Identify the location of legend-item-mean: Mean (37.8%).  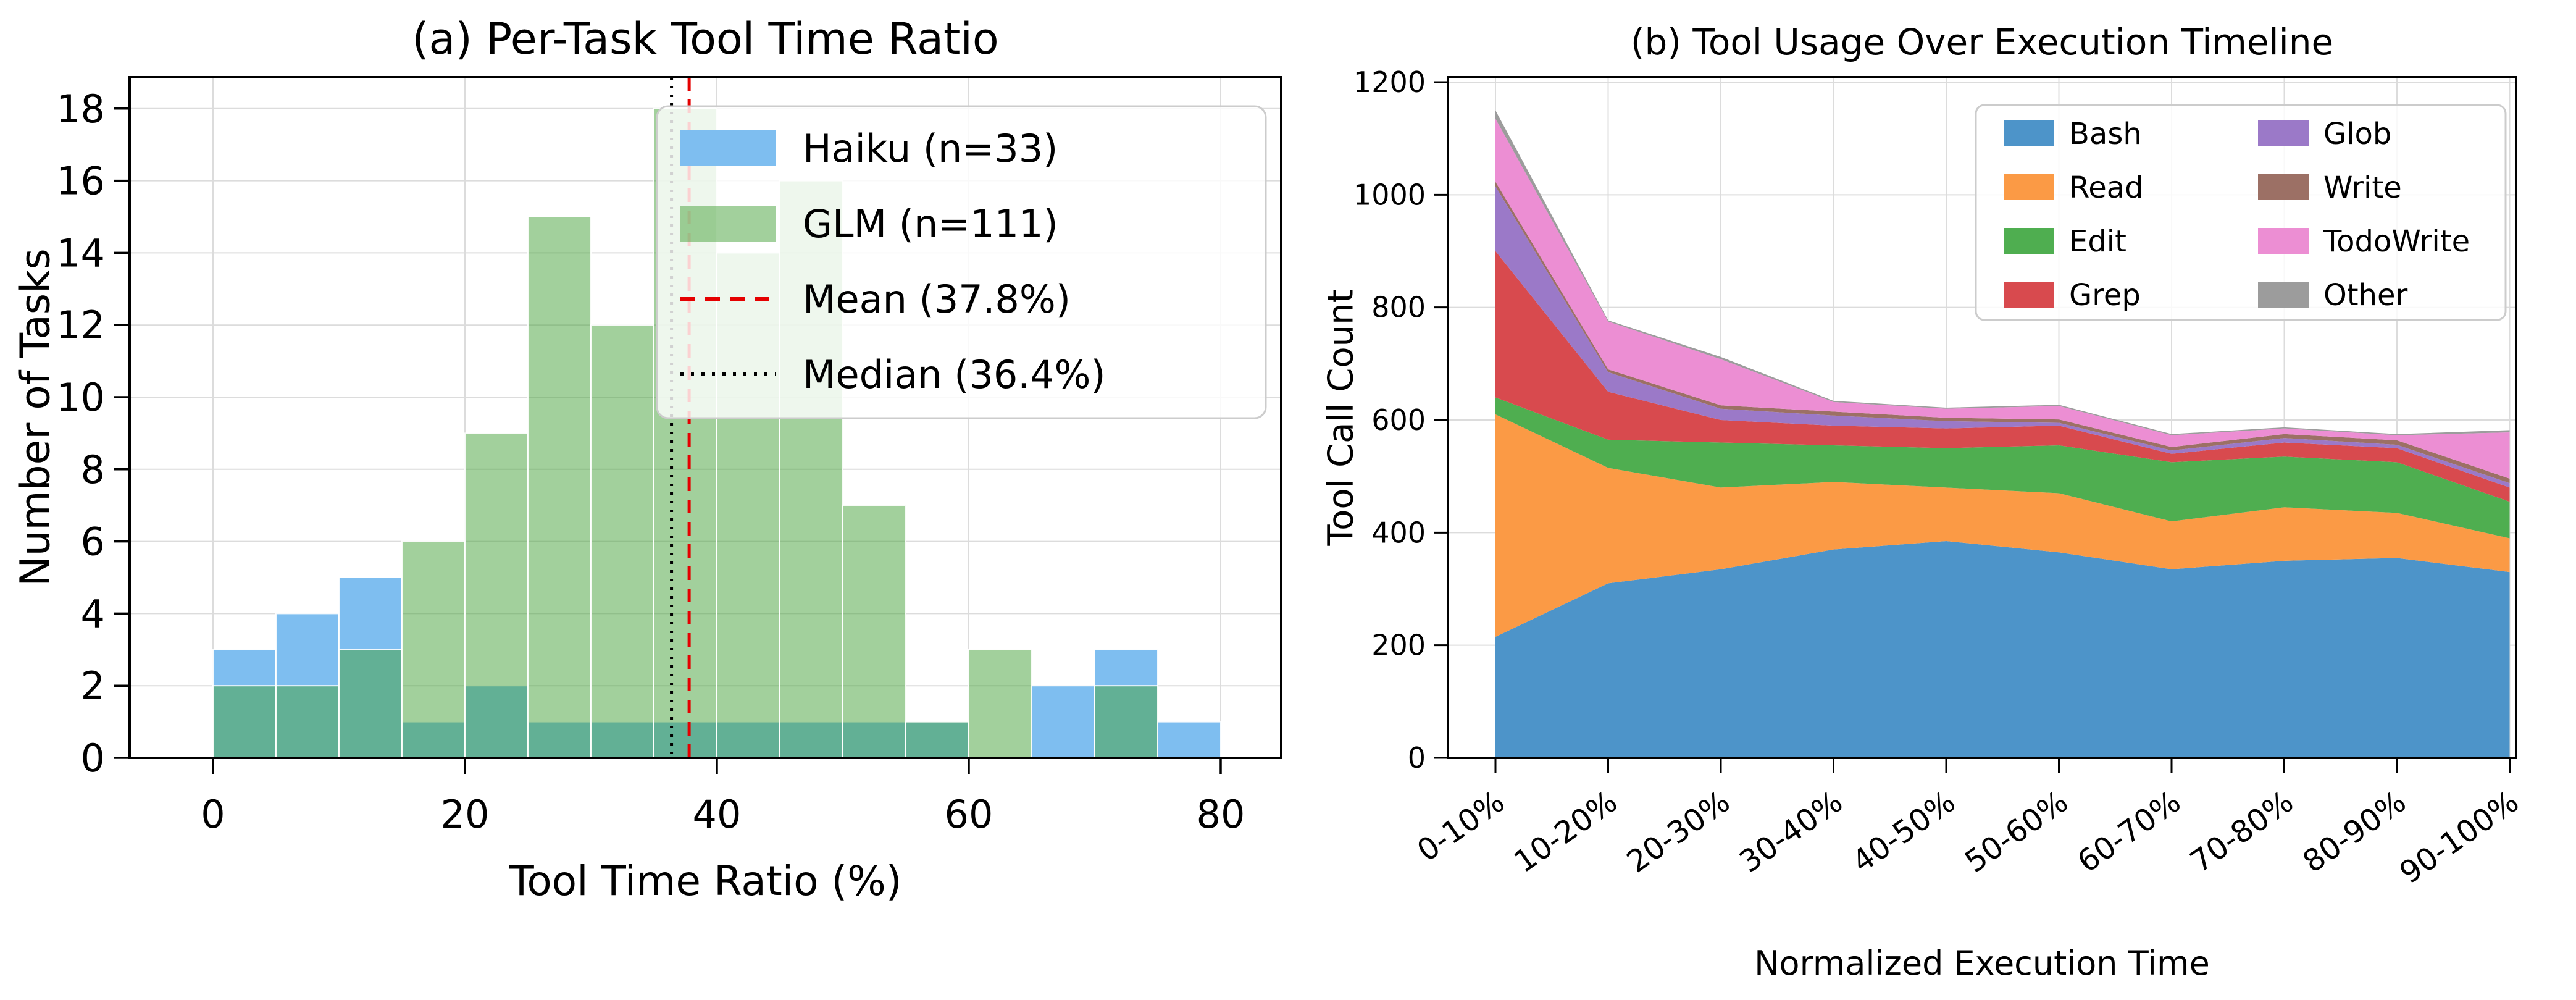
(875, 299).